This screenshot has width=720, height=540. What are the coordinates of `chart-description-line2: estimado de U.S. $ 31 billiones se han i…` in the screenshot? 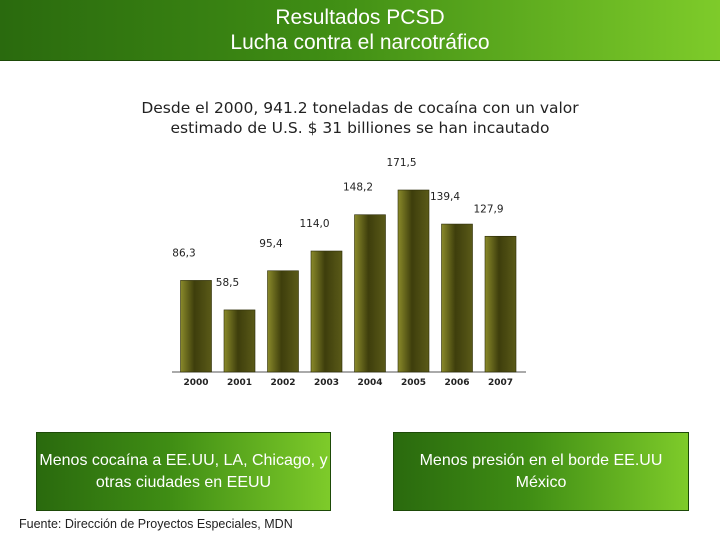 It's located at (360, 128).